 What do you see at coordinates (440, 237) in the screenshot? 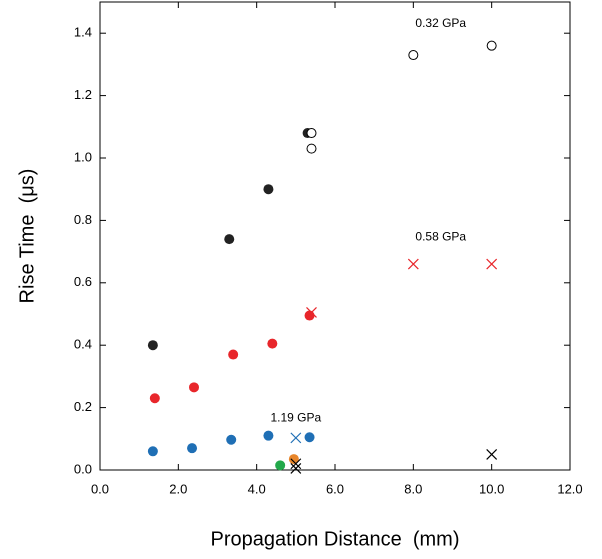
I see `annotation: 0.58 GPa` at bounding box center [440, 237].